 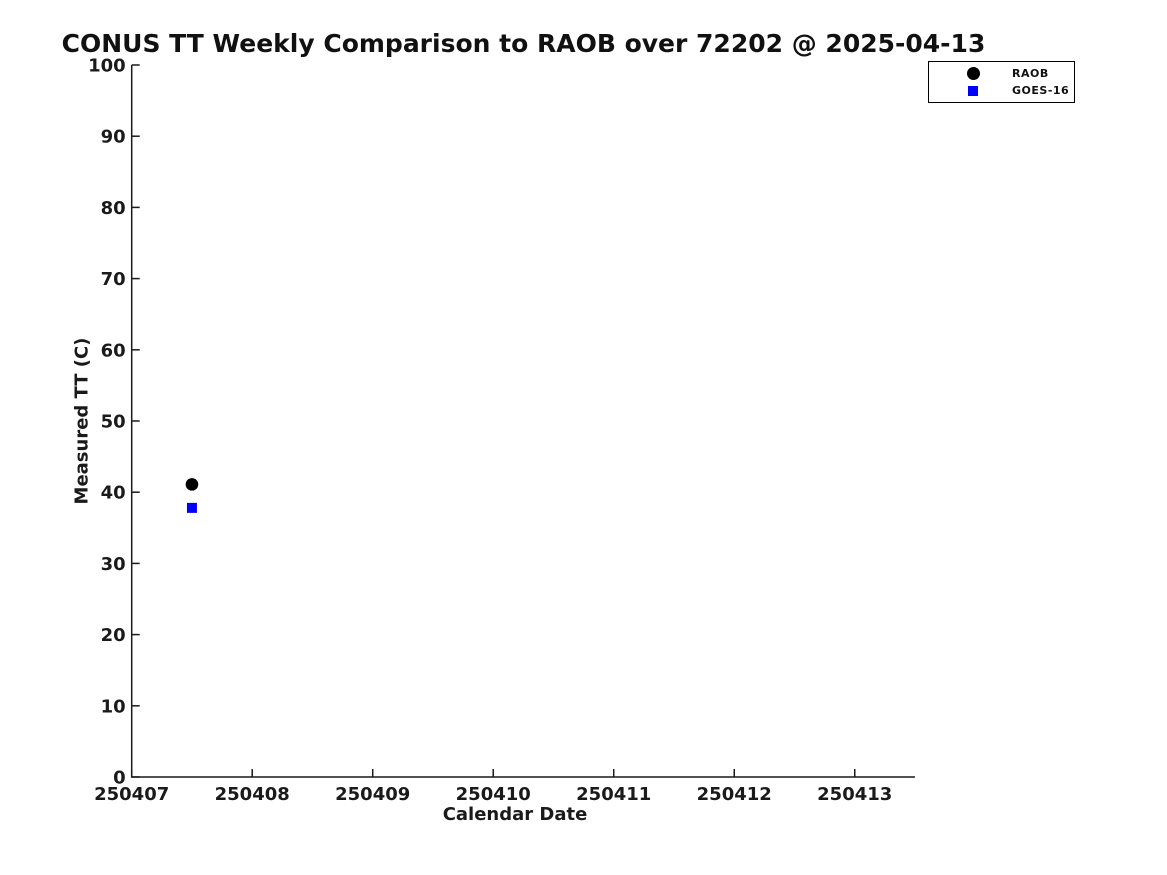 What do you see at coordinates (1030, 73) in the screenshot?
I see `legend-label-raob: RAOB` at bounding box center [1030, 73].